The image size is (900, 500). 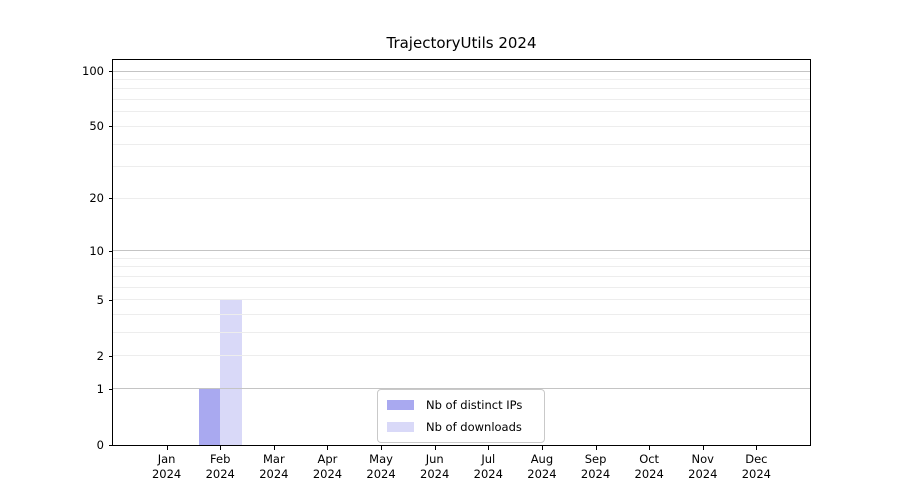 I want to click on y-tick-label: 20, so click(x=96, y=198).